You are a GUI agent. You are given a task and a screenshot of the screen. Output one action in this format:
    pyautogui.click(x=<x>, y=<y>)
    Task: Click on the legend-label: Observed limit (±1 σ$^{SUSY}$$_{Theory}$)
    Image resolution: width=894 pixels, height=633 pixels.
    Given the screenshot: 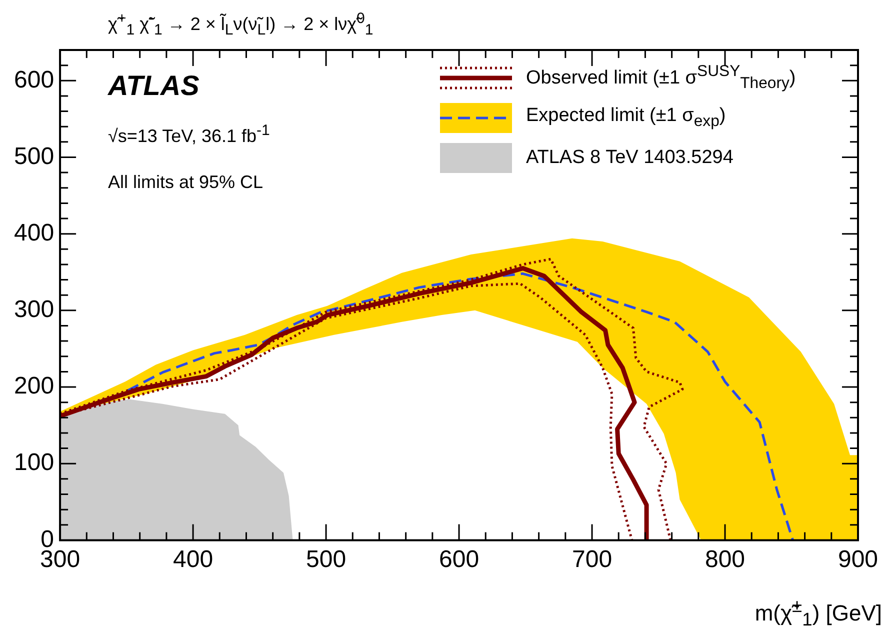 What is the action you would take?
    pyautogui.click(x=661, y=78)
    